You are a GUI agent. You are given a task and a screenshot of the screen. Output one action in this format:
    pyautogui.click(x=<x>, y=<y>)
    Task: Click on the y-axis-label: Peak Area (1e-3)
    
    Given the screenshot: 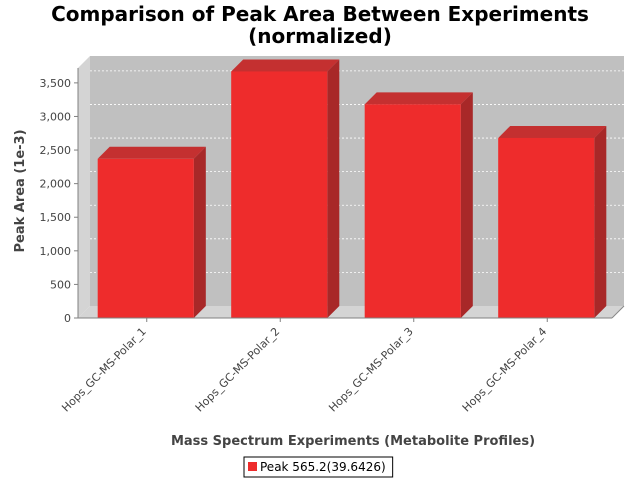 What is the action you would take?
    pyautogui.click(x=20, y=190)
    